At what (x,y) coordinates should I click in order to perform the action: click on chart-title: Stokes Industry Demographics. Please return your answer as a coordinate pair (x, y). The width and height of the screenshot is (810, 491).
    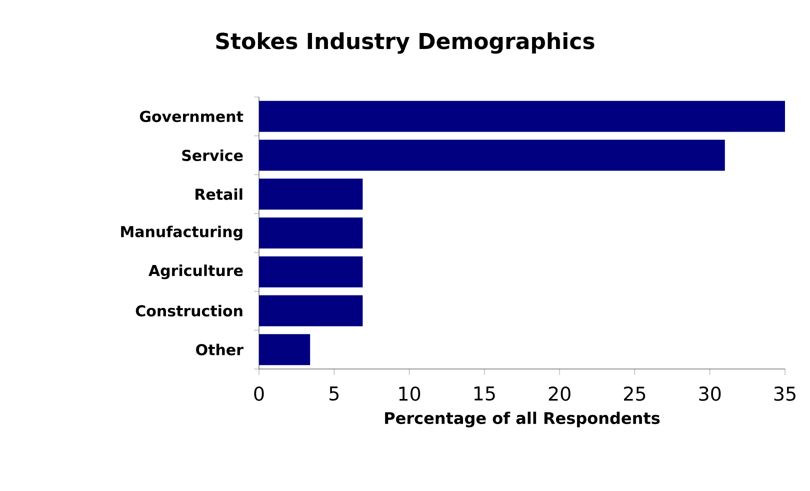
    Looking at the image, I should click on (405, 43).